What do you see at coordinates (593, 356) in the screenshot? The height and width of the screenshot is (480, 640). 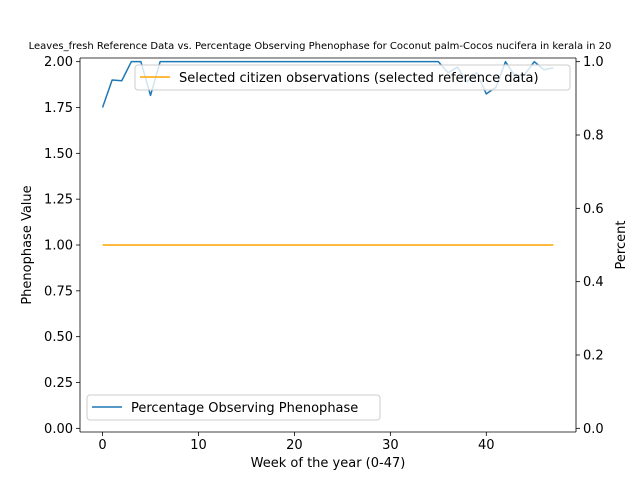 I see `y-right-tick-label: 0.2` at bounding box center [593, 356].